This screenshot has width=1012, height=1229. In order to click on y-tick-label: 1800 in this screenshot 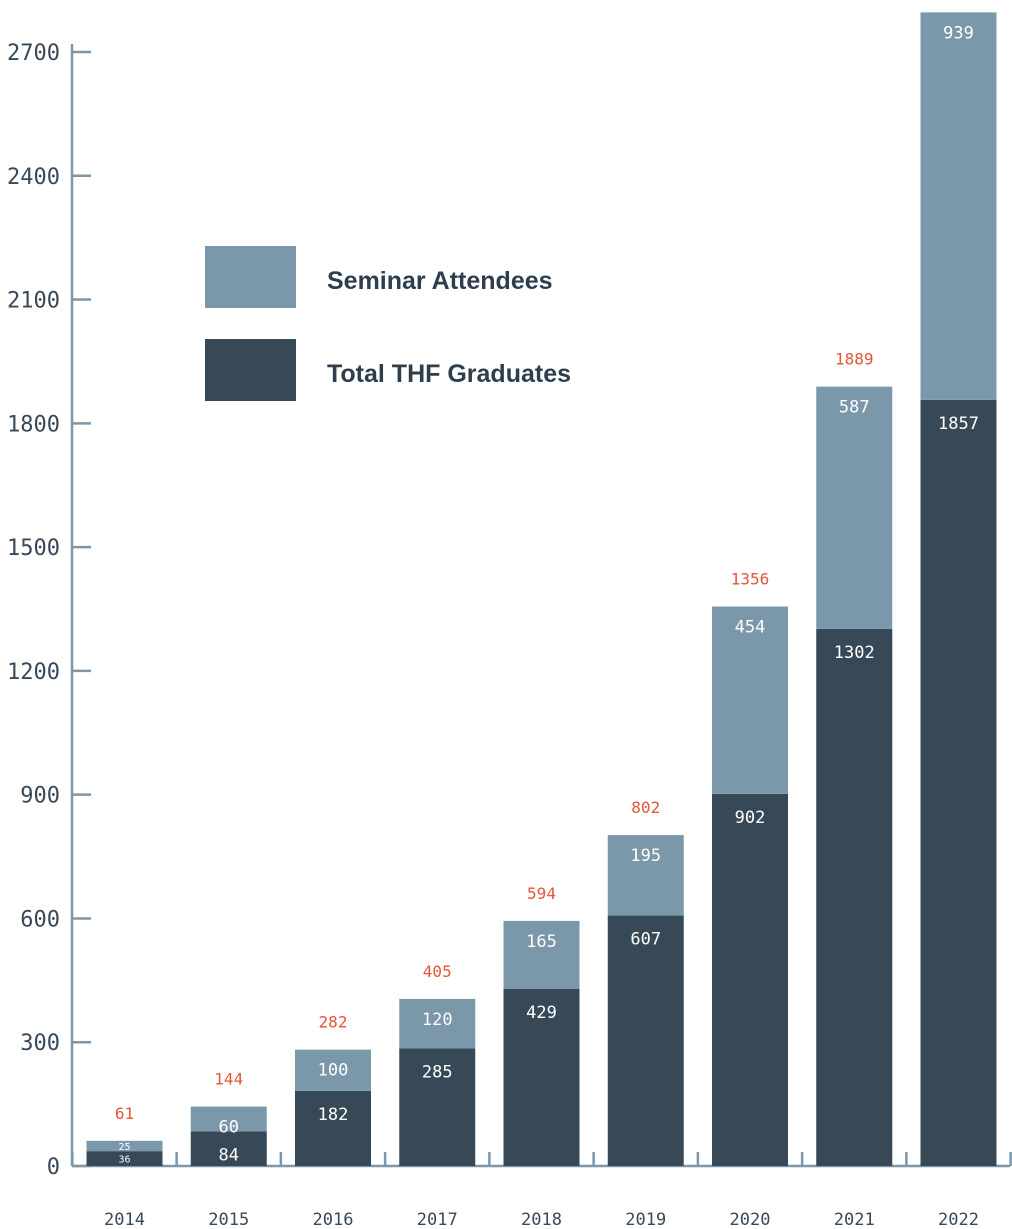, I will do `click(33, 424)`.